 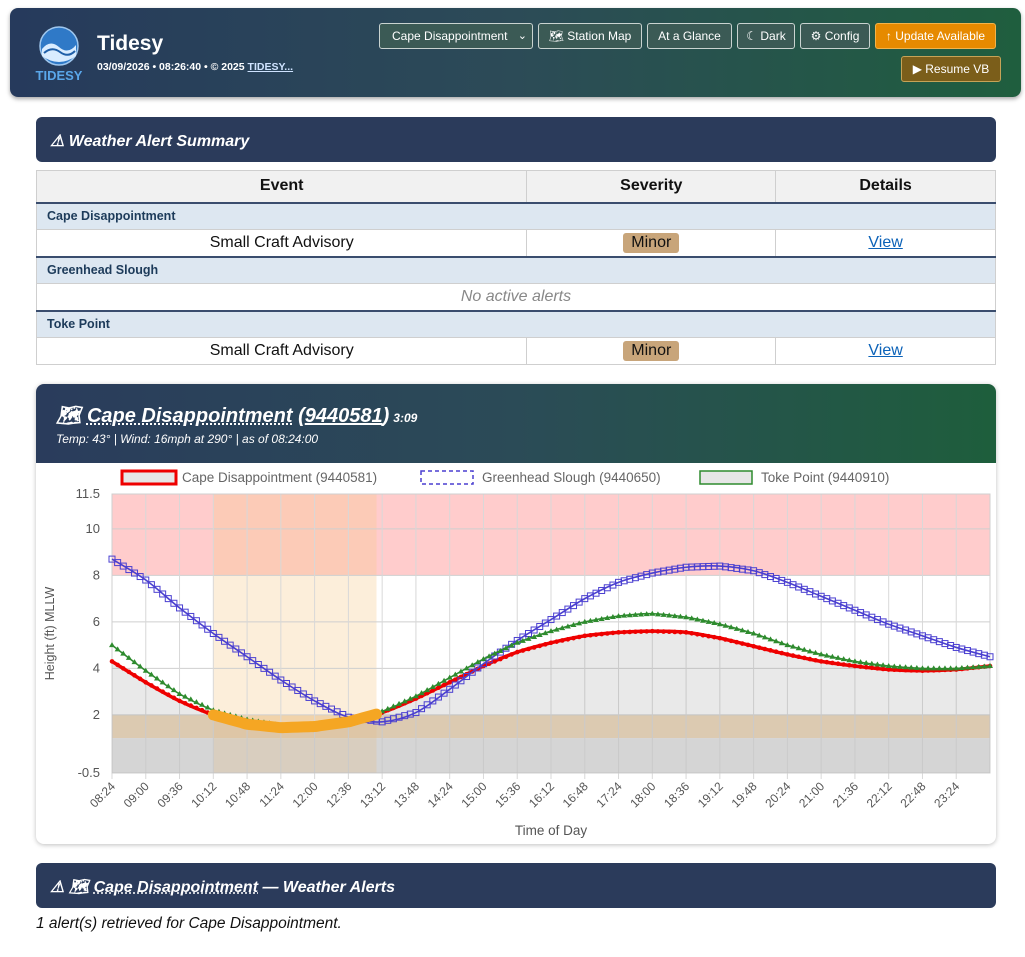 What do you see at coordinates (522, 36) in the screenshot?
I see `chevron-down-icon: ⌄` at bounding box center [522, 36].